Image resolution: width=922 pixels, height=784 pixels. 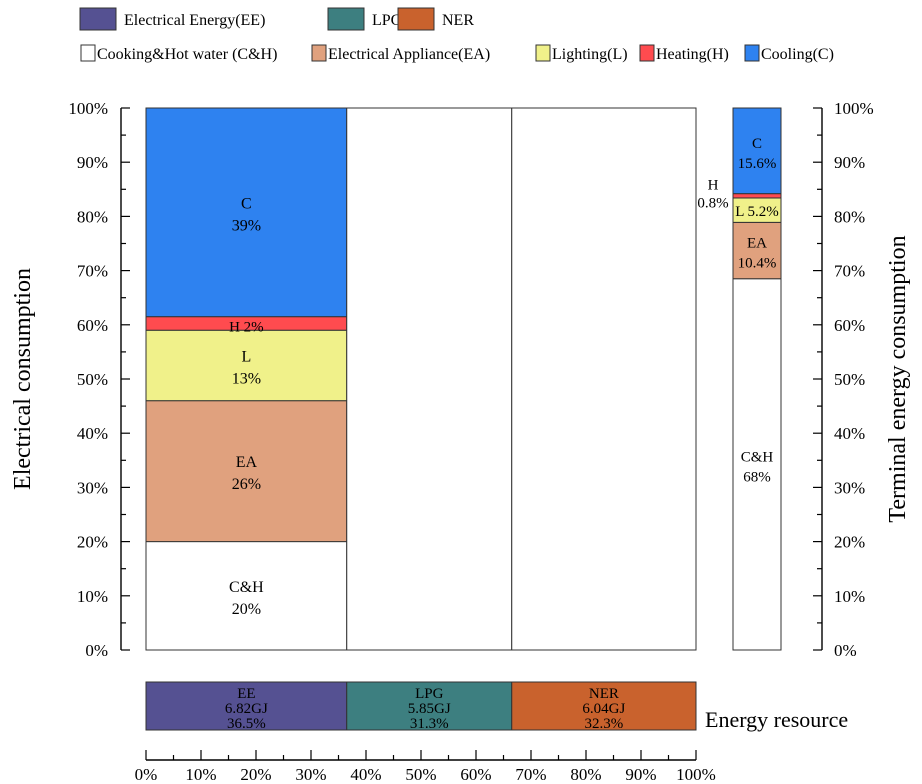 What do you see at coordinates (194, 20) in the screenshot?
I see `legend-label-0: Electrical Energy(EE)` at bounding box center [194, 20].